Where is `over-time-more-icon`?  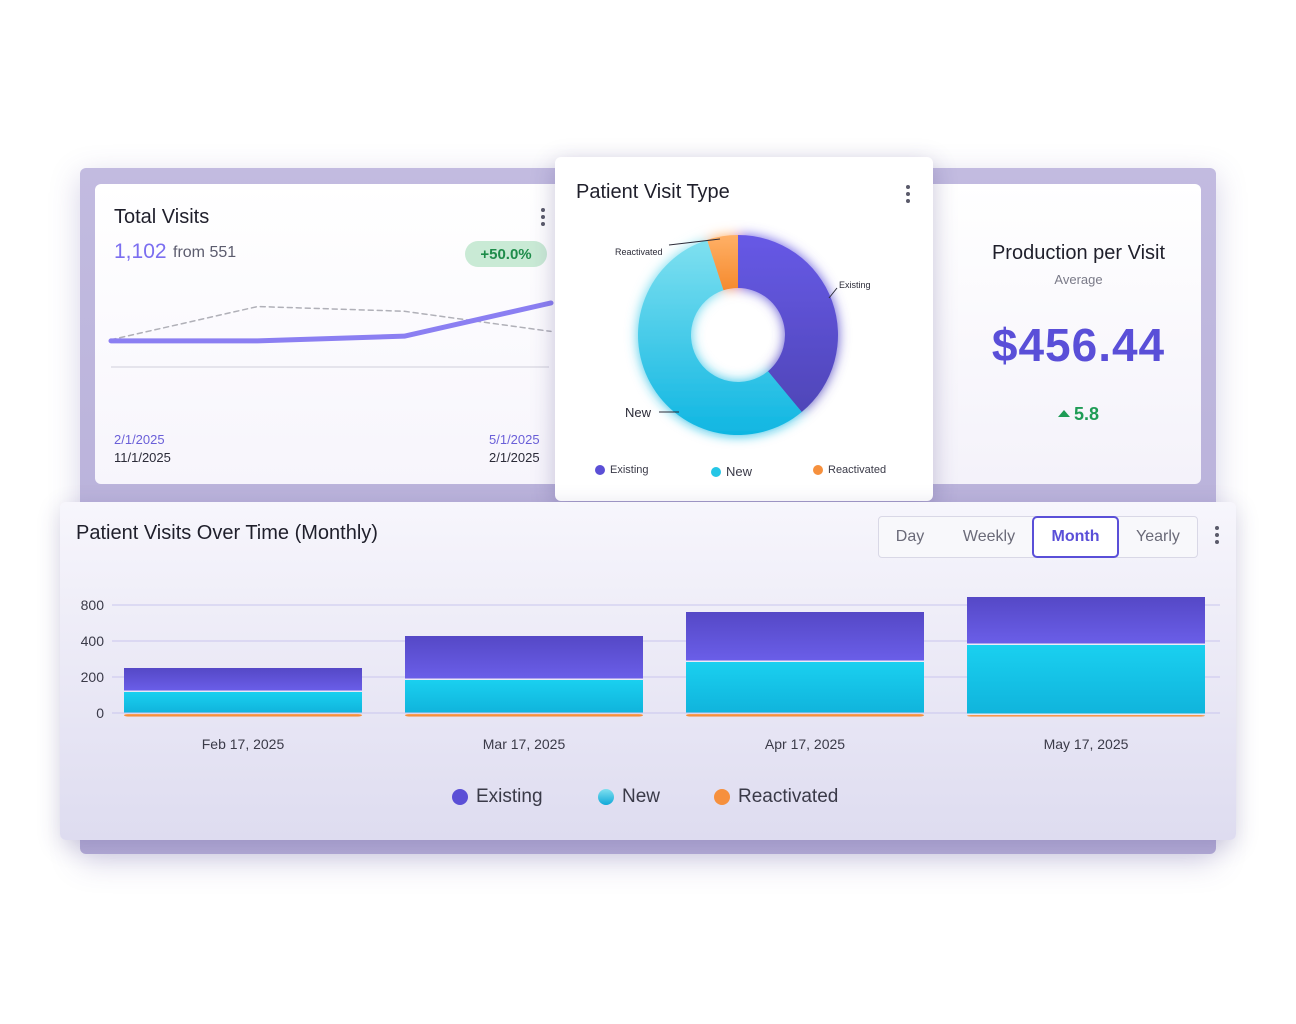
over-time-more-icon is located at coordinates (1217, 535).